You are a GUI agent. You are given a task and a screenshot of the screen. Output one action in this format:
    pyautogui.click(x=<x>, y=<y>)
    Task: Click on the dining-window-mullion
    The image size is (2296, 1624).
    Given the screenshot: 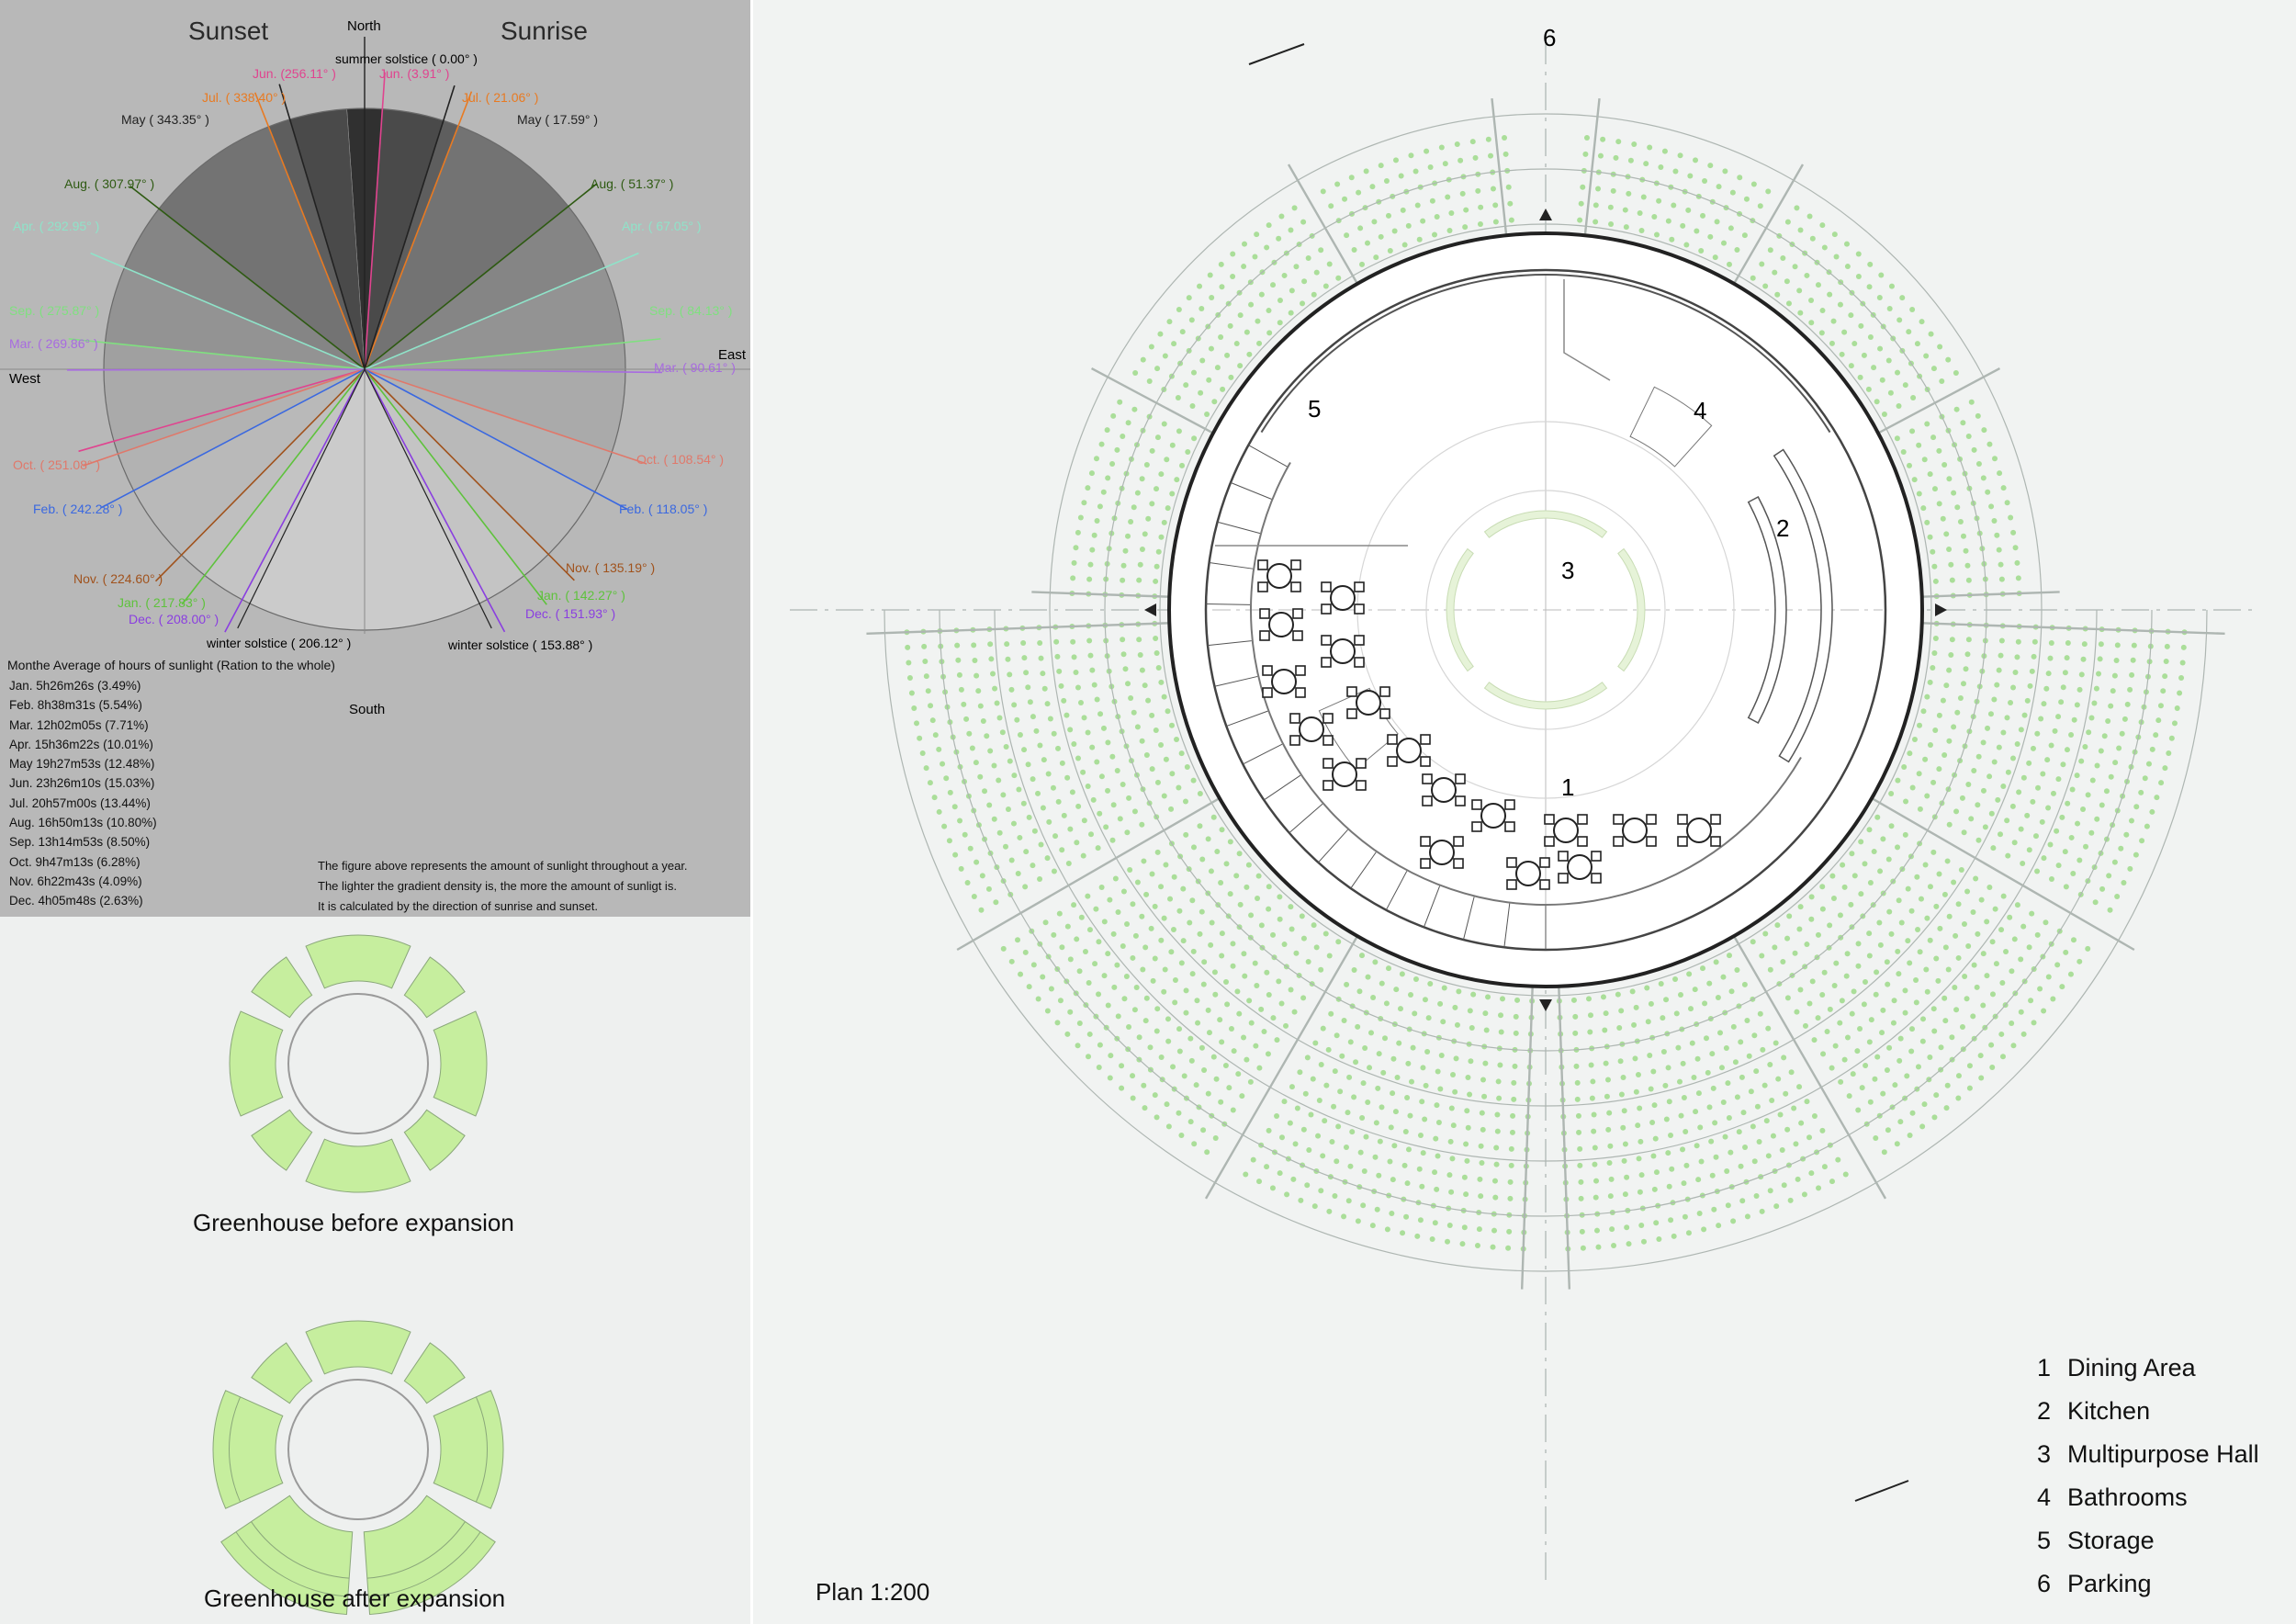 What is the action you would take?
    pyautogui.click(x=1363, y=870)
    